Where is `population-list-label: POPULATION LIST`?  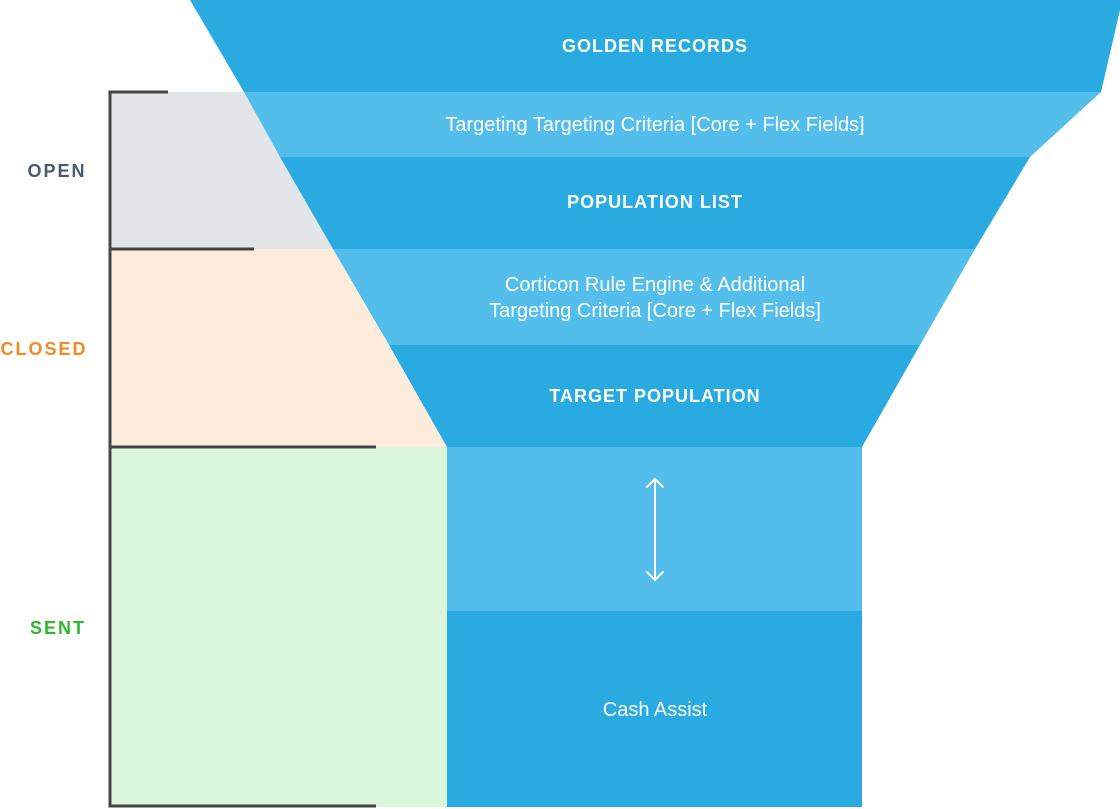 population-list-label: POPULATION LIST is located at coordinates (655, 202).